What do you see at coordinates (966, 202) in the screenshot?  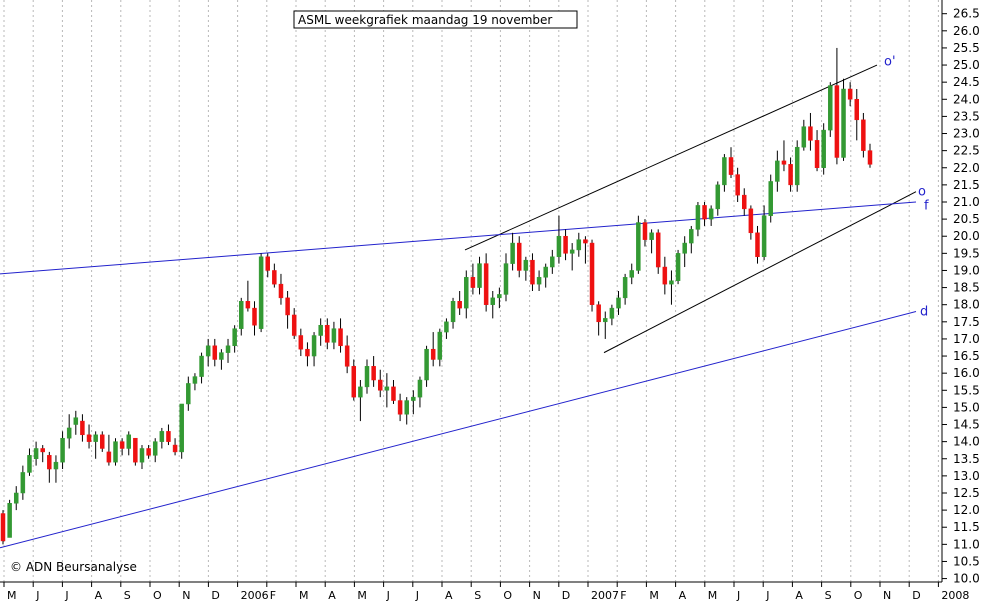 I see `y-tick-label: 21.0` at bounding box center [966, 202].